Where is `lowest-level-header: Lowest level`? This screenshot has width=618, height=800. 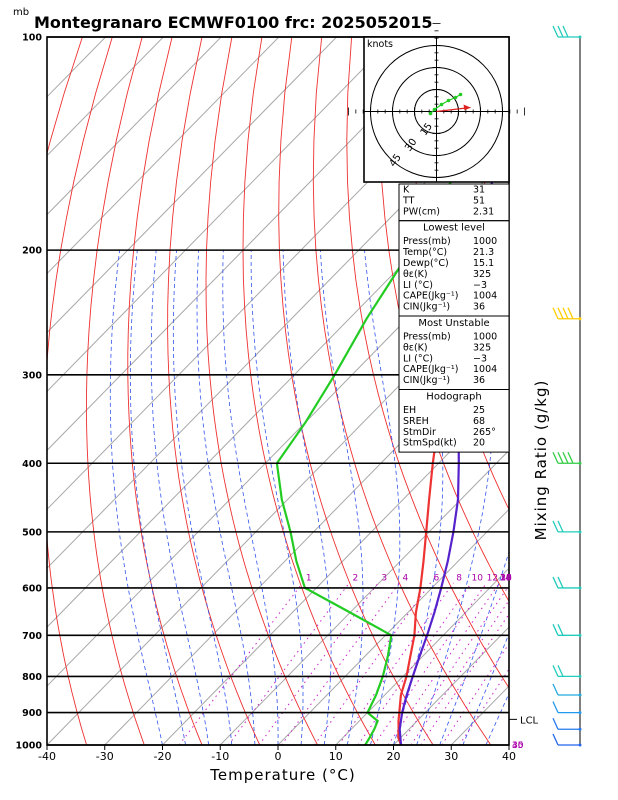 lowest-level-header: Lowest level is located at coordinates (454, 228).